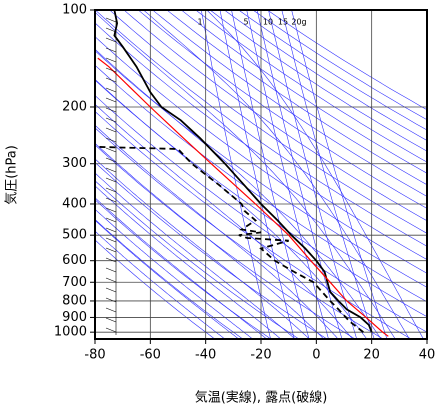 The width and height of the screenshot is (436, 411). Describe the element at coordinates (74, 106) in the screenshot. I see `y-tick-label: 200` at that location.